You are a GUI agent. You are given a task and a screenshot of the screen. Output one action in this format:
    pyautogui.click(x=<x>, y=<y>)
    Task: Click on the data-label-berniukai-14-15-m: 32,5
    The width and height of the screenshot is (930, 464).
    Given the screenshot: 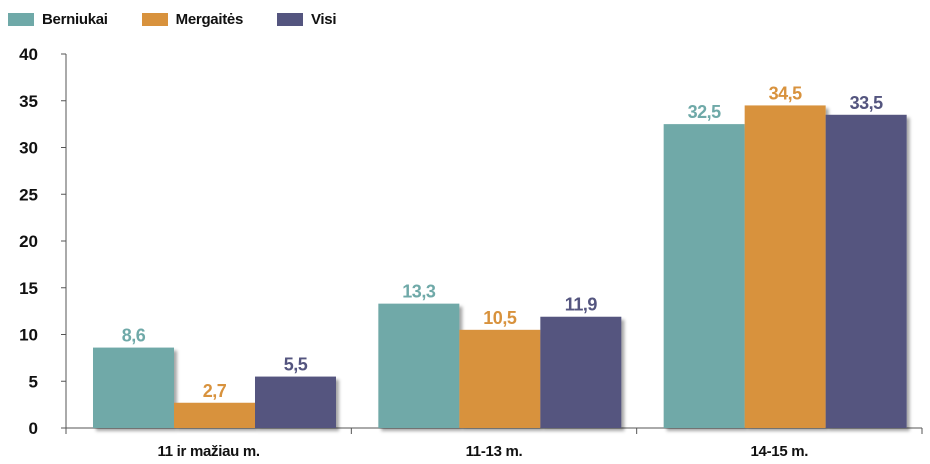 What is the action you would take?
    pyautogui.click(x=705, y=112)
    